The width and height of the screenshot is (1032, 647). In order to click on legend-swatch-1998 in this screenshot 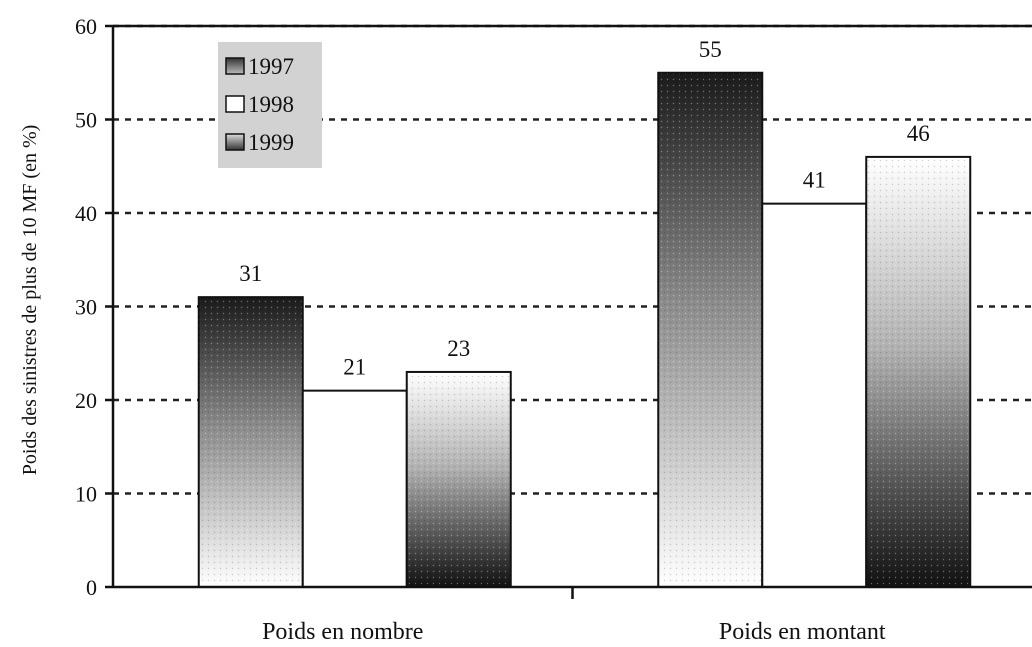, I will do `click(235, 104)`.